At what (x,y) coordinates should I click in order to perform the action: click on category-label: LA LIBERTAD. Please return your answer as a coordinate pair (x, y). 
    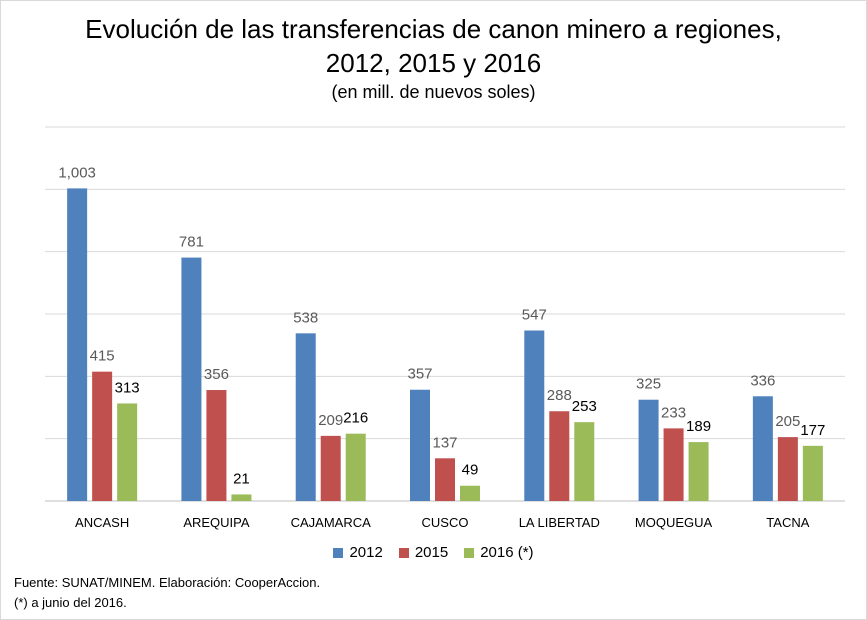
    Looking at the image, I should click on (559, 522).